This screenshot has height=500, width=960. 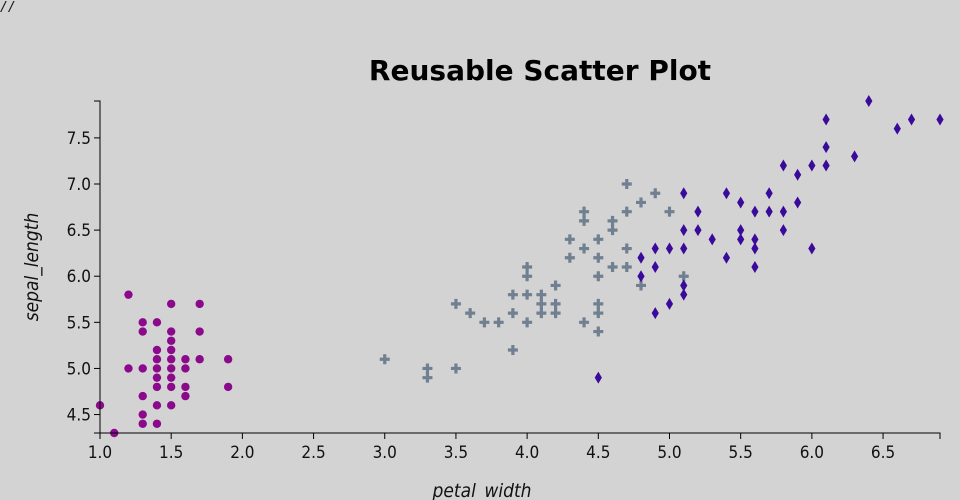 What do you see at coordinates (97, 267) in the screenshot?
I see `y-axis-line` at bounding box center [97, 267].